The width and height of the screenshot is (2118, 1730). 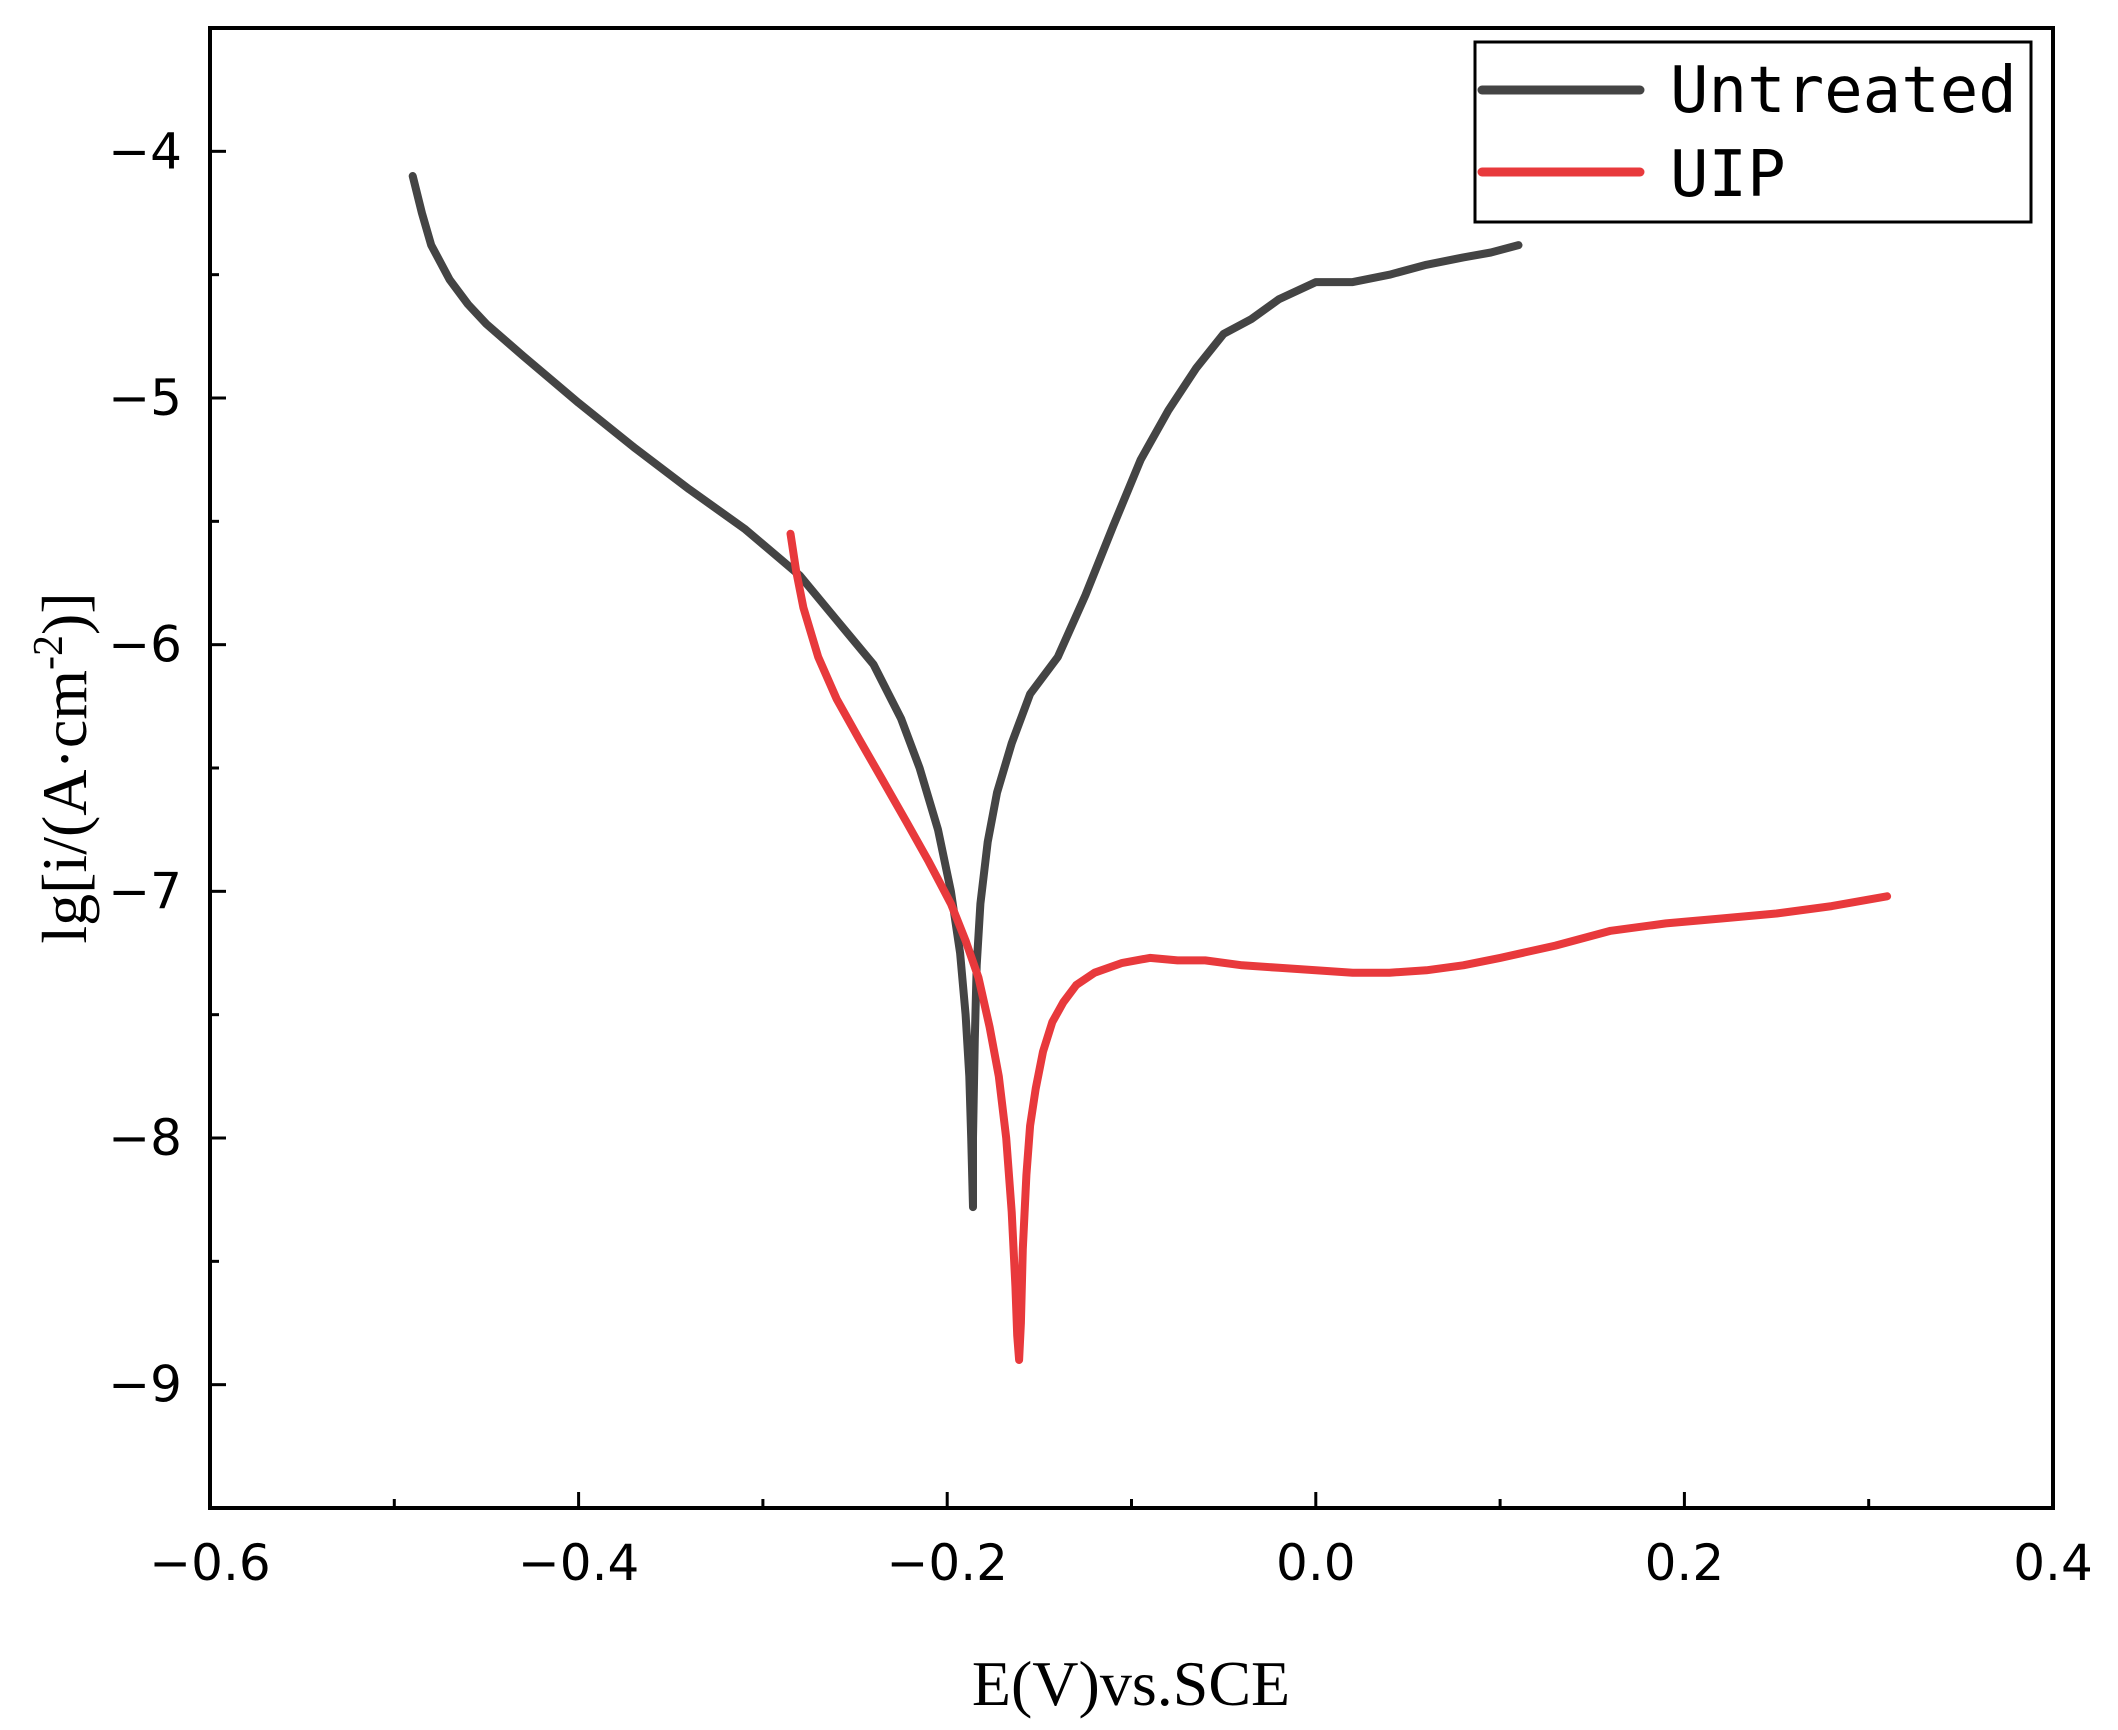 What do you see at coordinates (1316, 1563) in the screenshot?
I see `x-tick-label: 0.0` at bounding box center [1316, 1563].